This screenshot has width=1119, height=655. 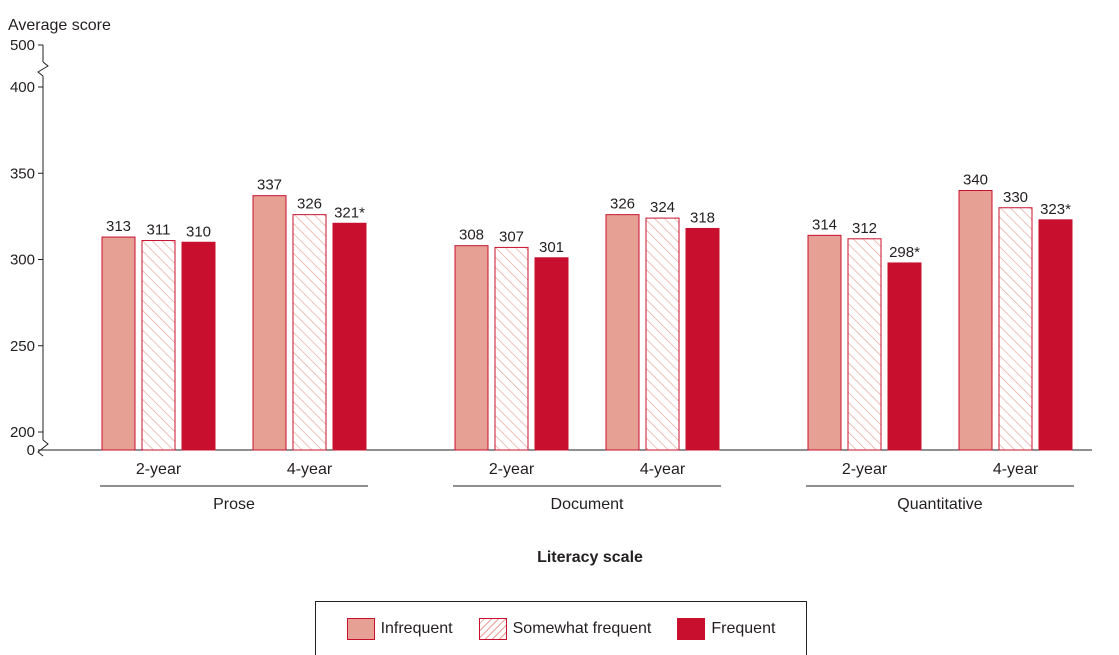 What do you see at coordinates (159, 230) in the screenshot?
I see `data-label: 311` at bounding box center [159, 230].